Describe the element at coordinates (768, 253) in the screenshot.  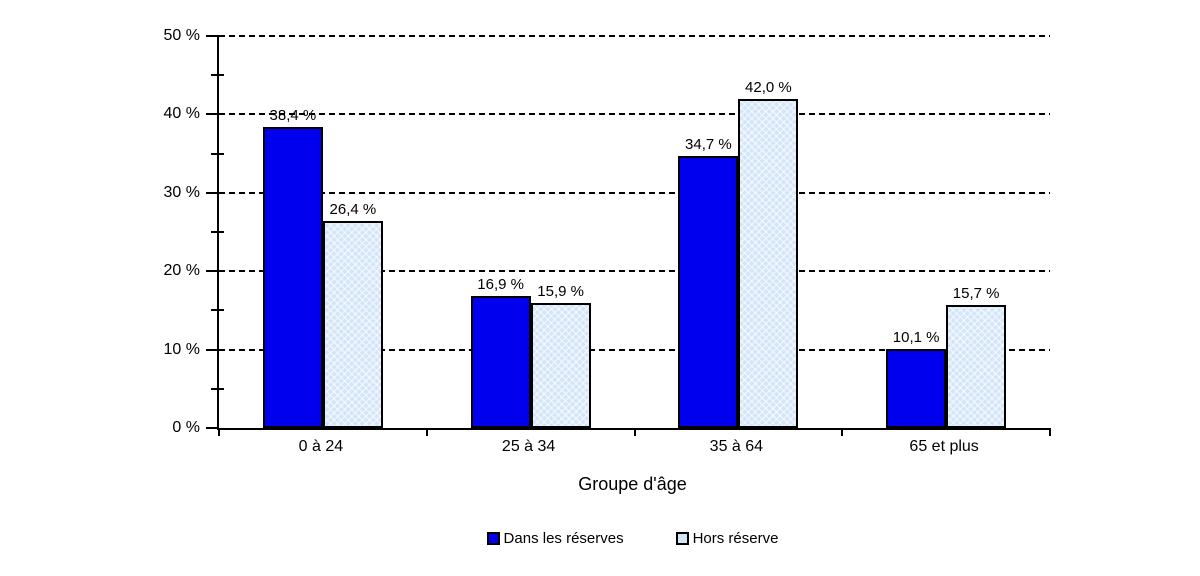
I see `bar-hors-réserve: 42,0 %` at that location.